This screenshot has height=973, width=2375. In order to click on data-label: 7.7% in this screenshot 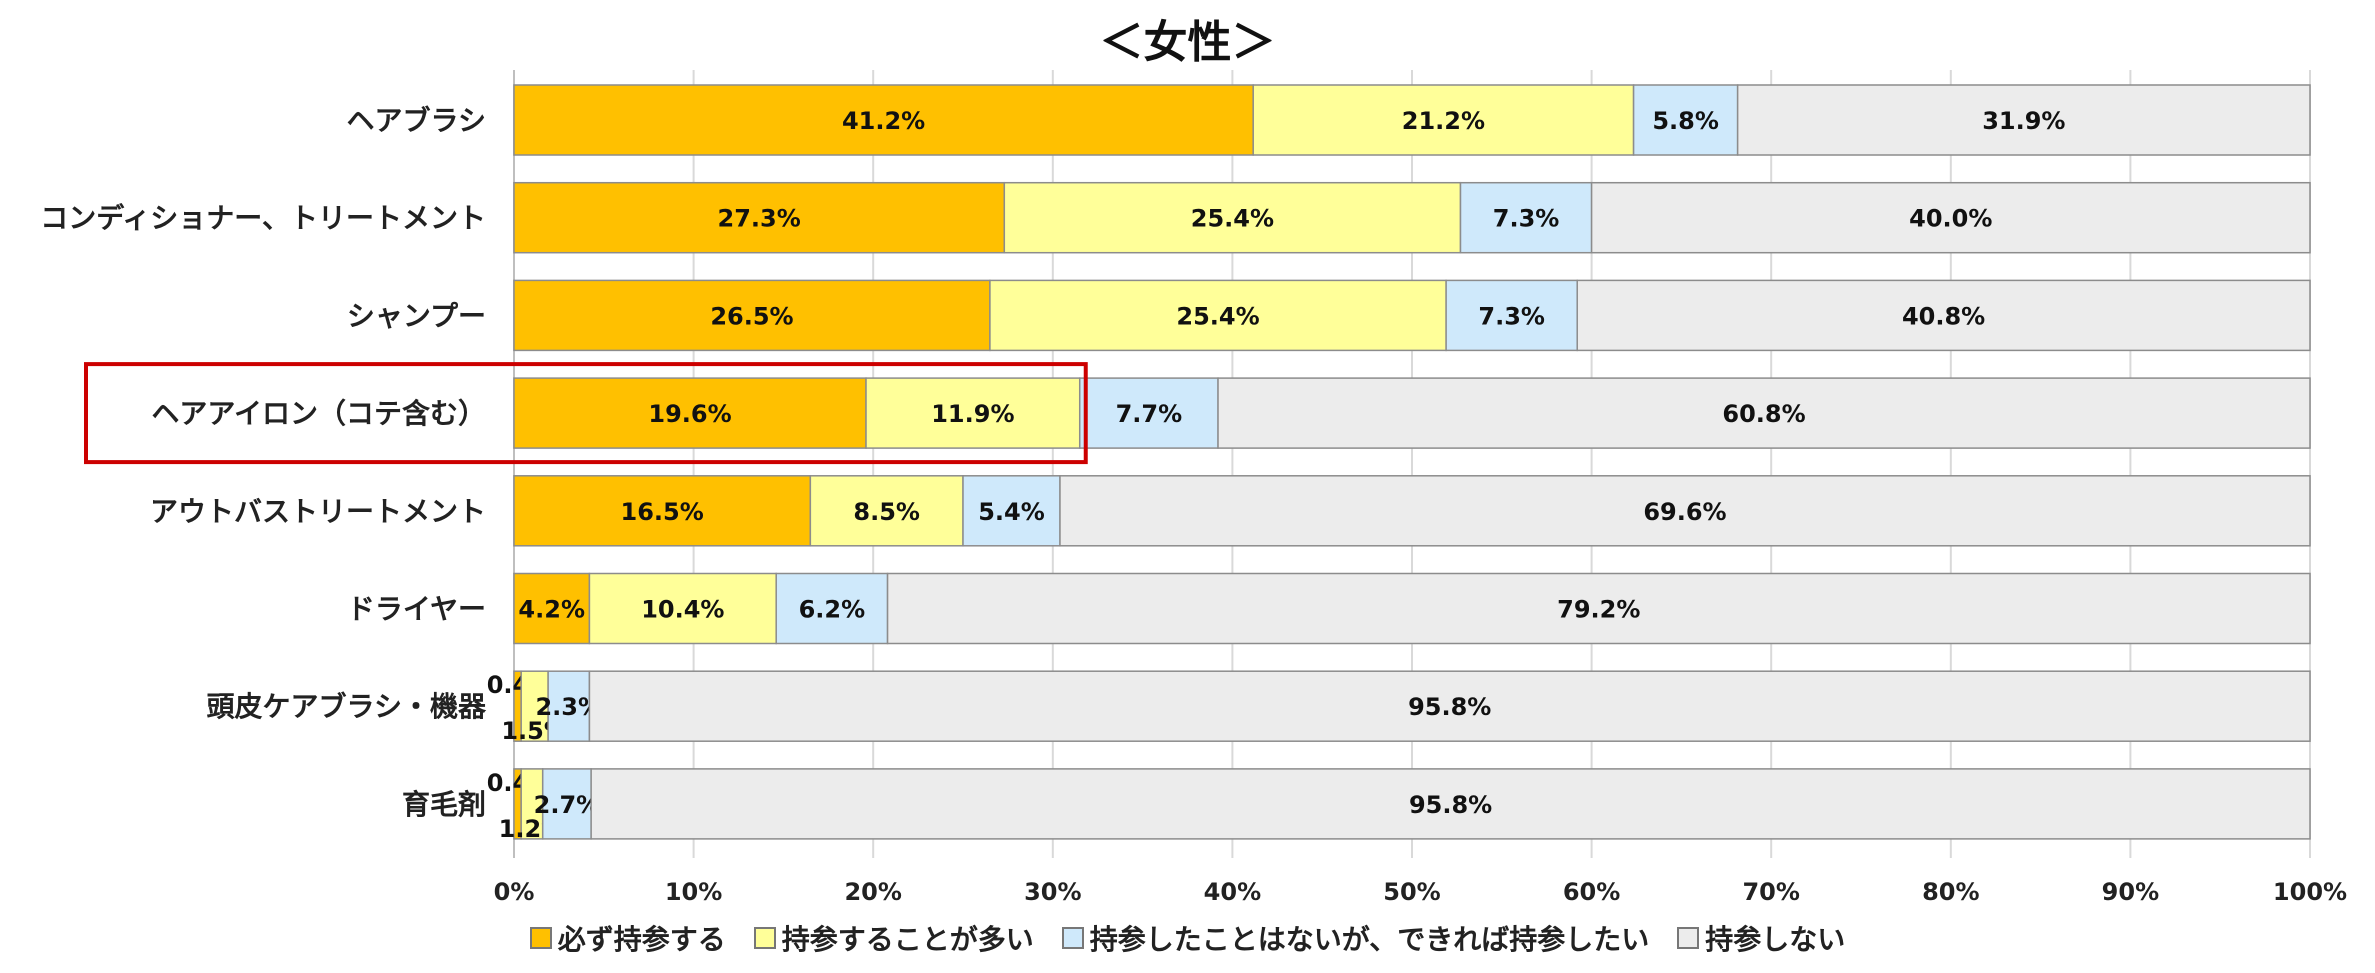, I will do `click(1149, 414)`.